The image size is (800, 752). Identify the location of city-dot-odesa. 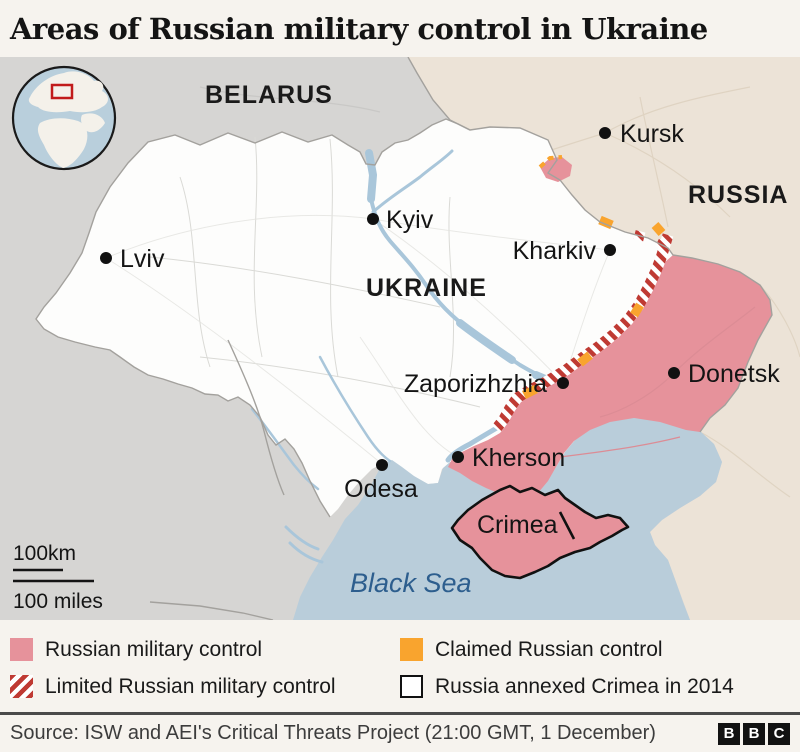
(382, 465).